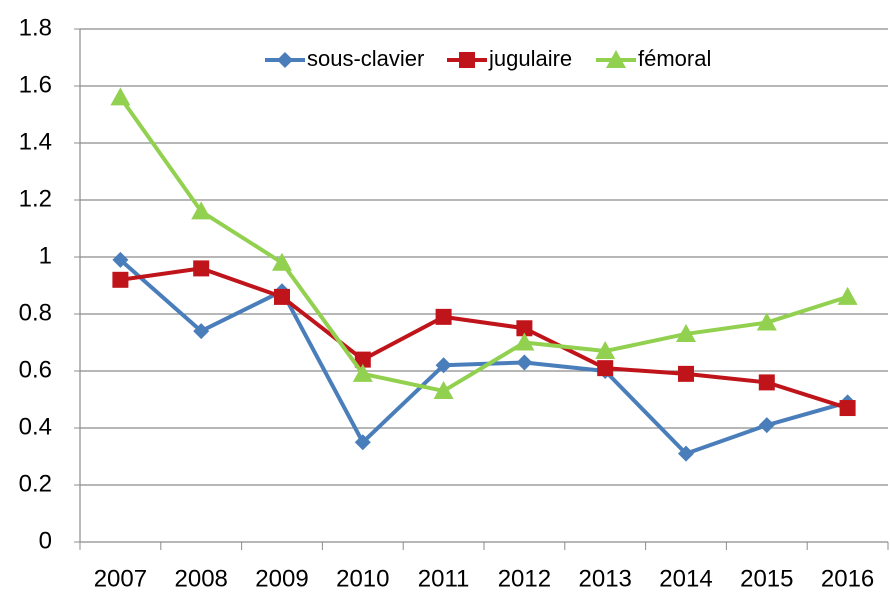  What do you see at coordinates (281, 578) in the screenshot?
I see `x-tick-label: 2009` at bounding box center [281, 578].